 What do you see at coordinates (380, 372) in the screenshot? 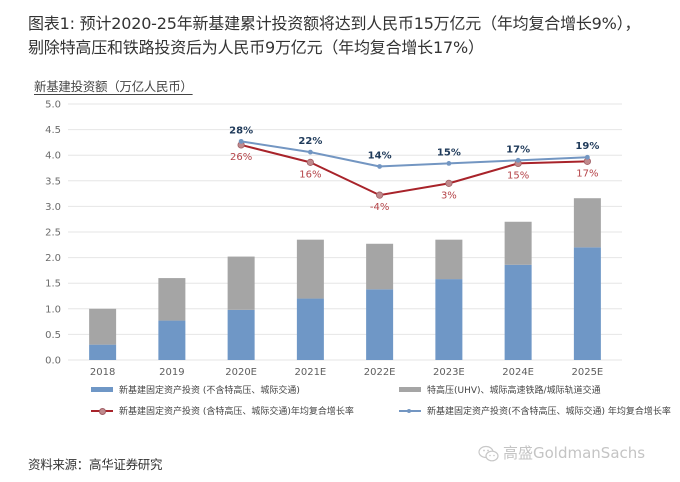
I see `x-tick-label: 2022E` at bounding box center [380, 372].